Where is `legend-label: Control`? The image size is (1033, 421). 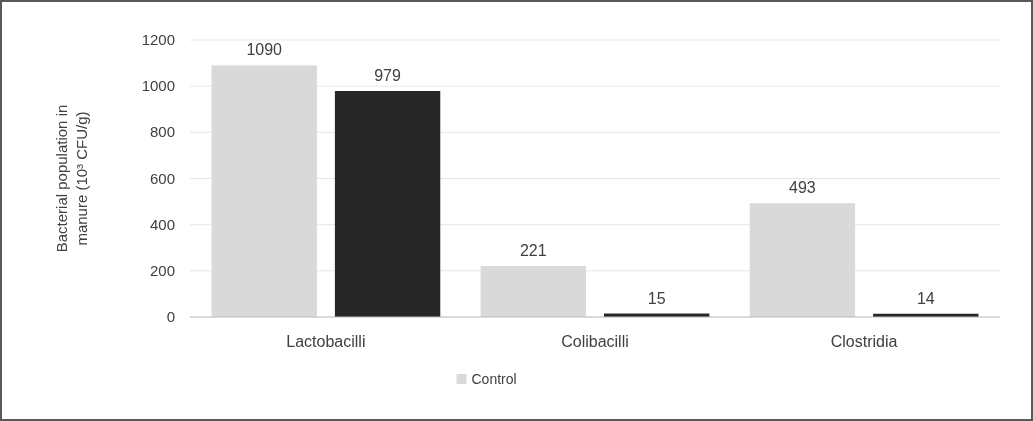
legend-label: Control is located at coordinates (494, 379).